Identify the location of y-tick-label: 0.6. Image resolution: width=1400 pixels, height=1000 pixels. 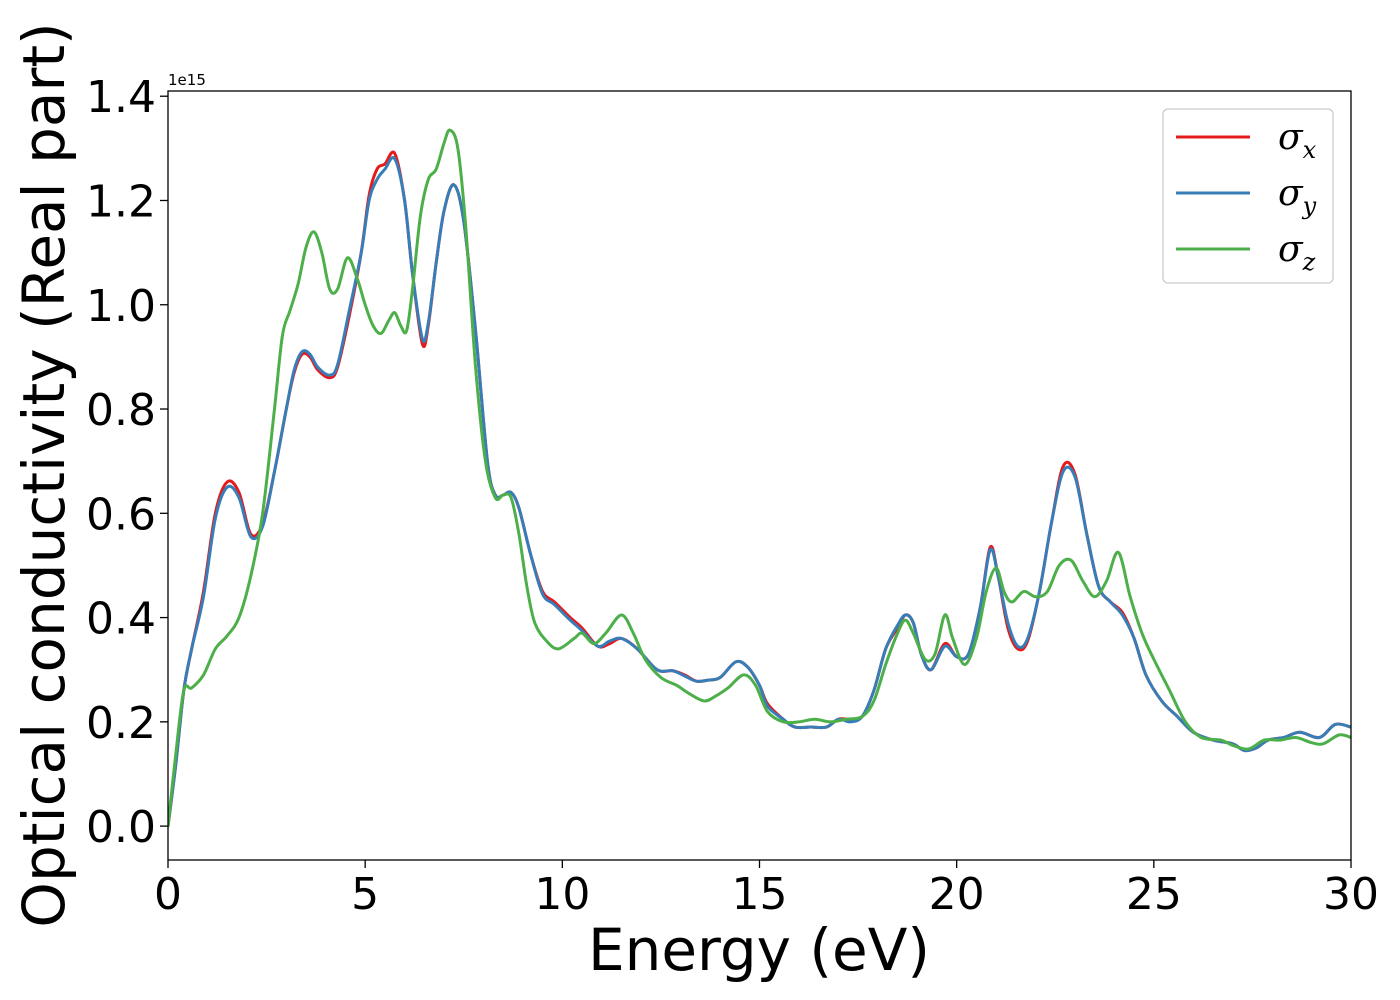
(121, 514).